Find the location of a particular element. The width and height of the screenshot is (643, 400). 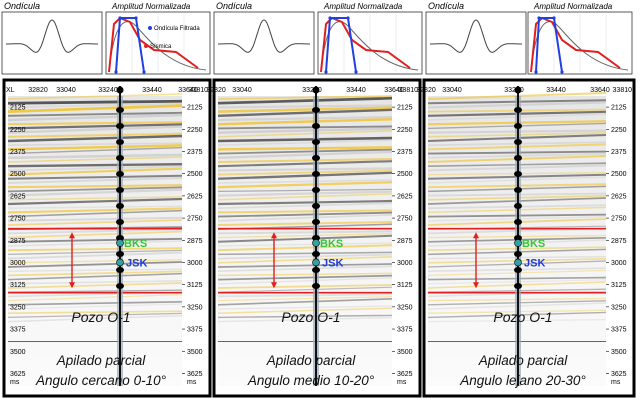

xl-tick-label: 32820 is located at coordinates (426, 90).